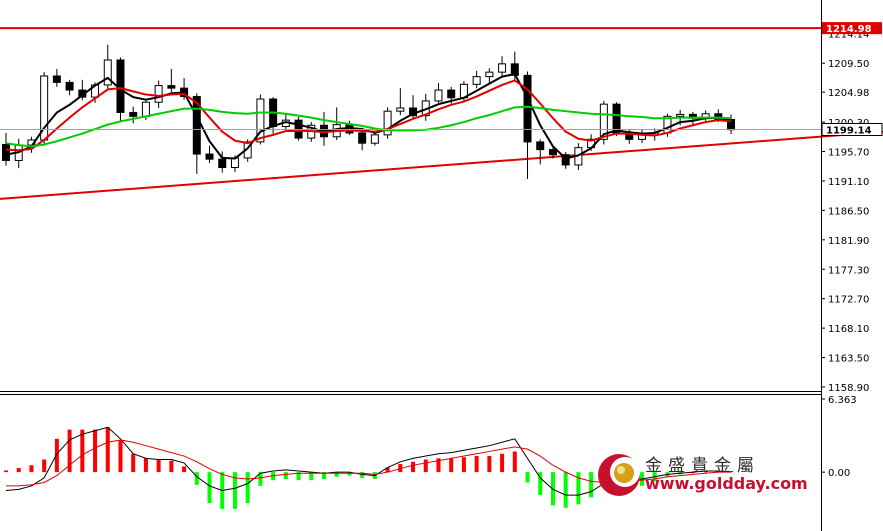 The image size is (883, 531). What do you see at coordinates (849, 130) in the screenshot?
I see `current-price-tag-label: 1199.14` at bounding box center [849, 130].